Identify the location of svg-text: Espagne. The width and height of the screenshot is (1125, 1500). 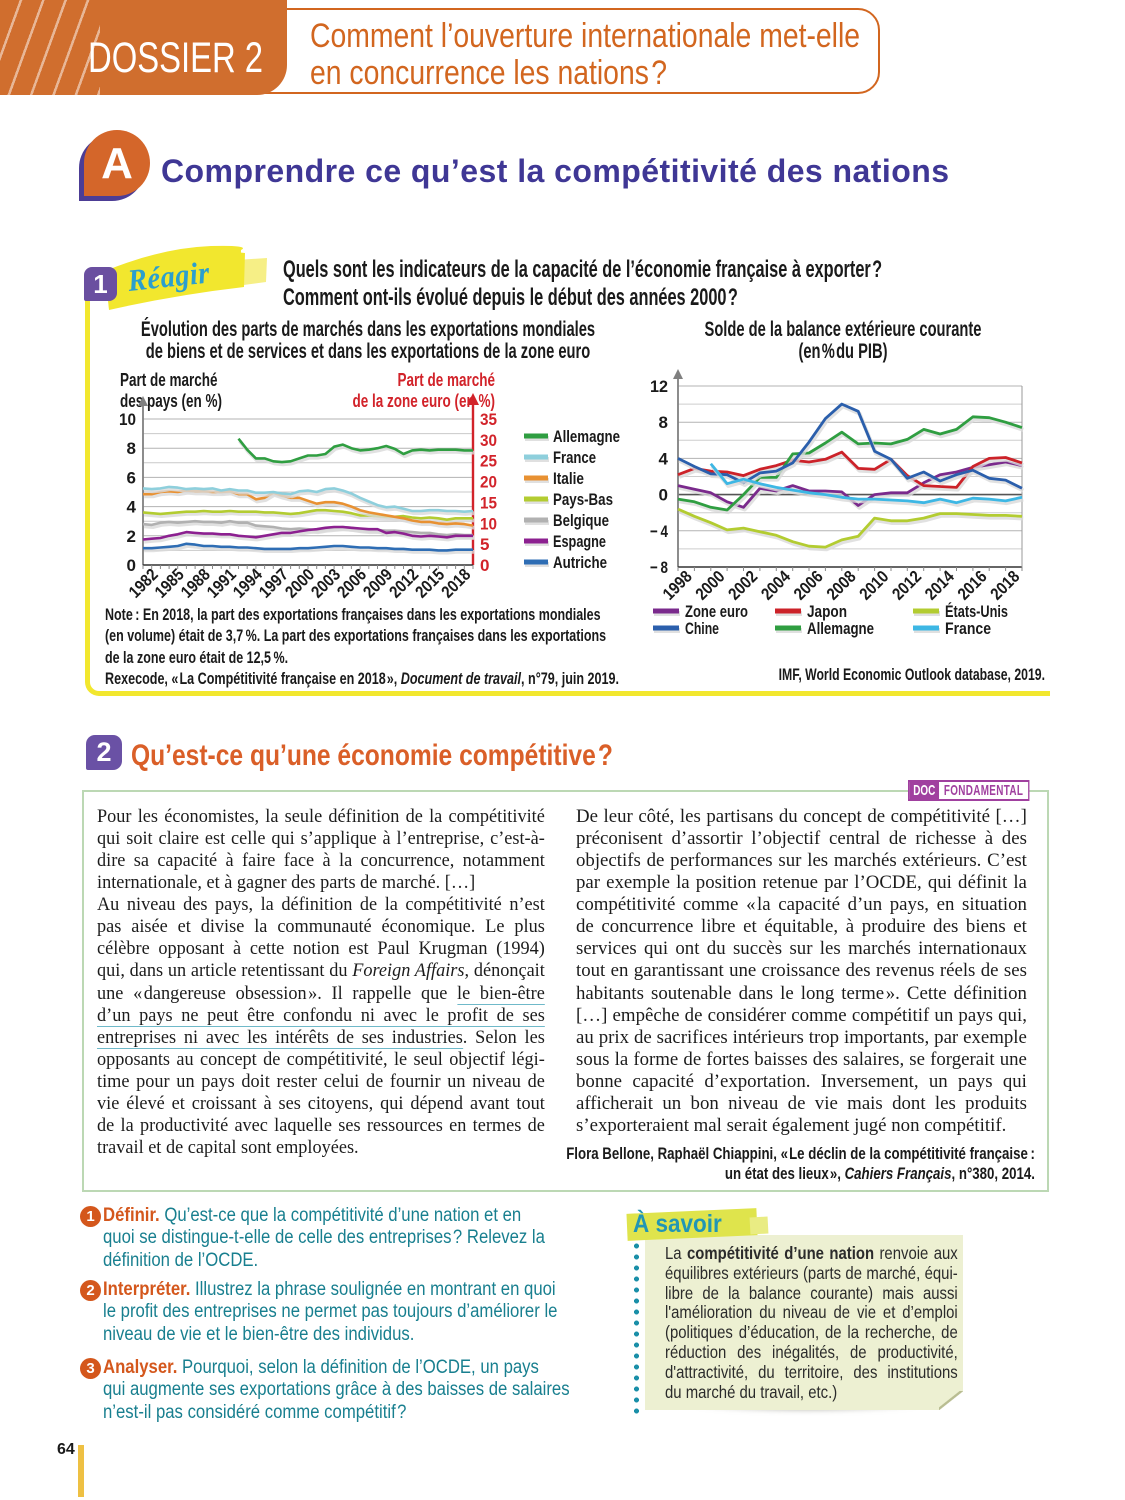
(579, 541).